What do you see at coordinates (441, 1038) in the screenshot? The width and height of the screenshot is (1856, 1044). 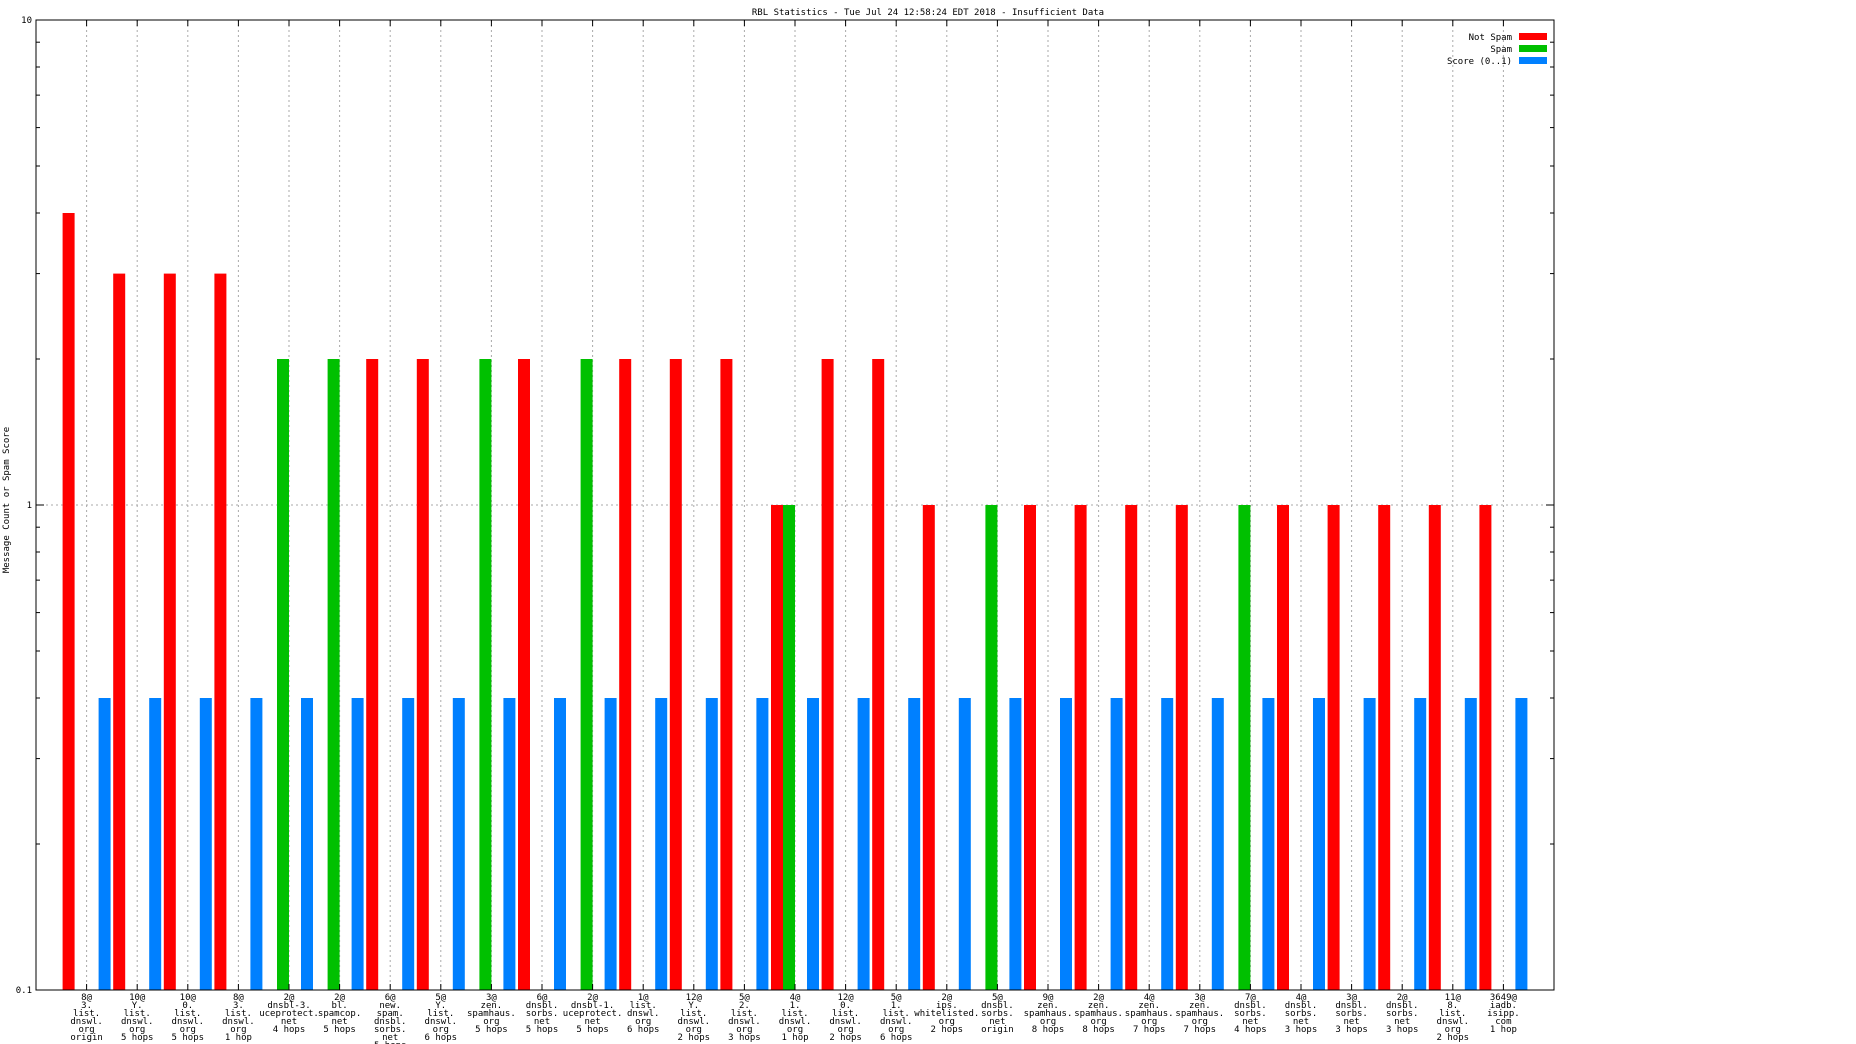 I see `x-tick-label-line: 6 hops` at bounding box center [441, 1038].